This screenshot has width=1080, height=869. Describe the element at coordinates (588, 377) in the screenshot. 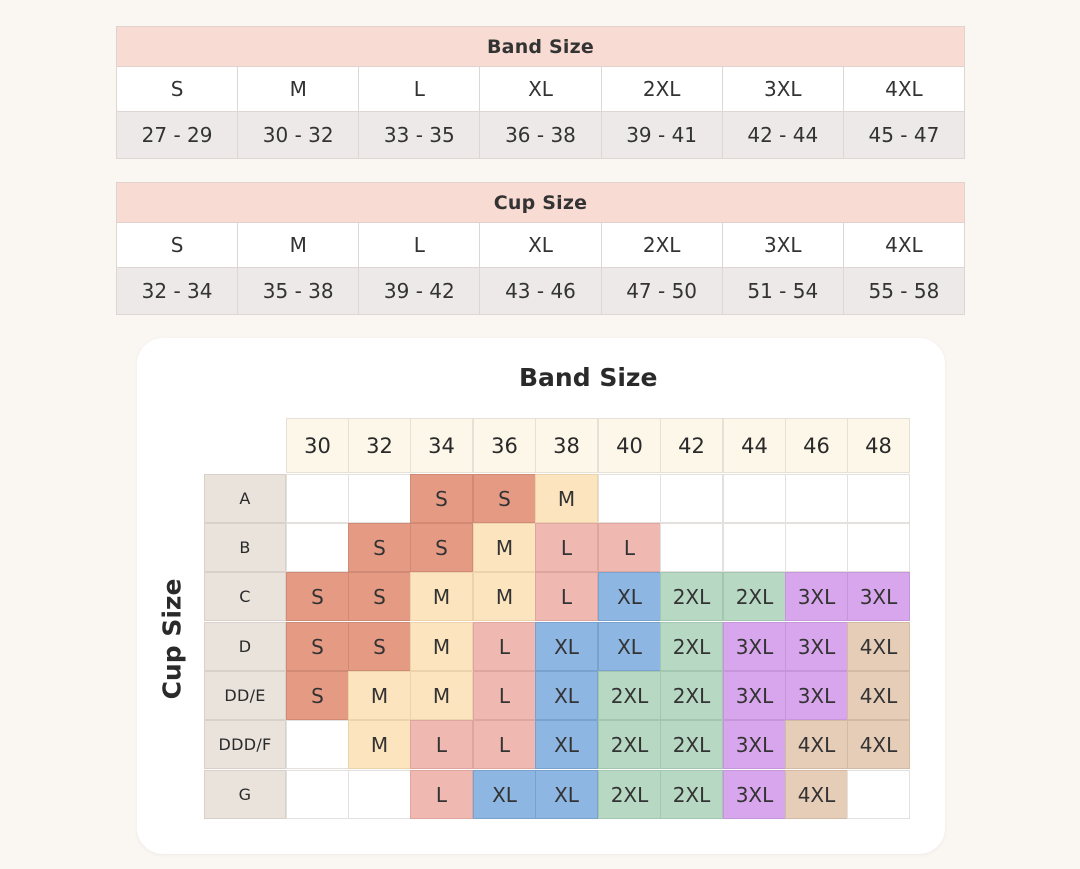

I see `matrix-title: Band Size` at that location.